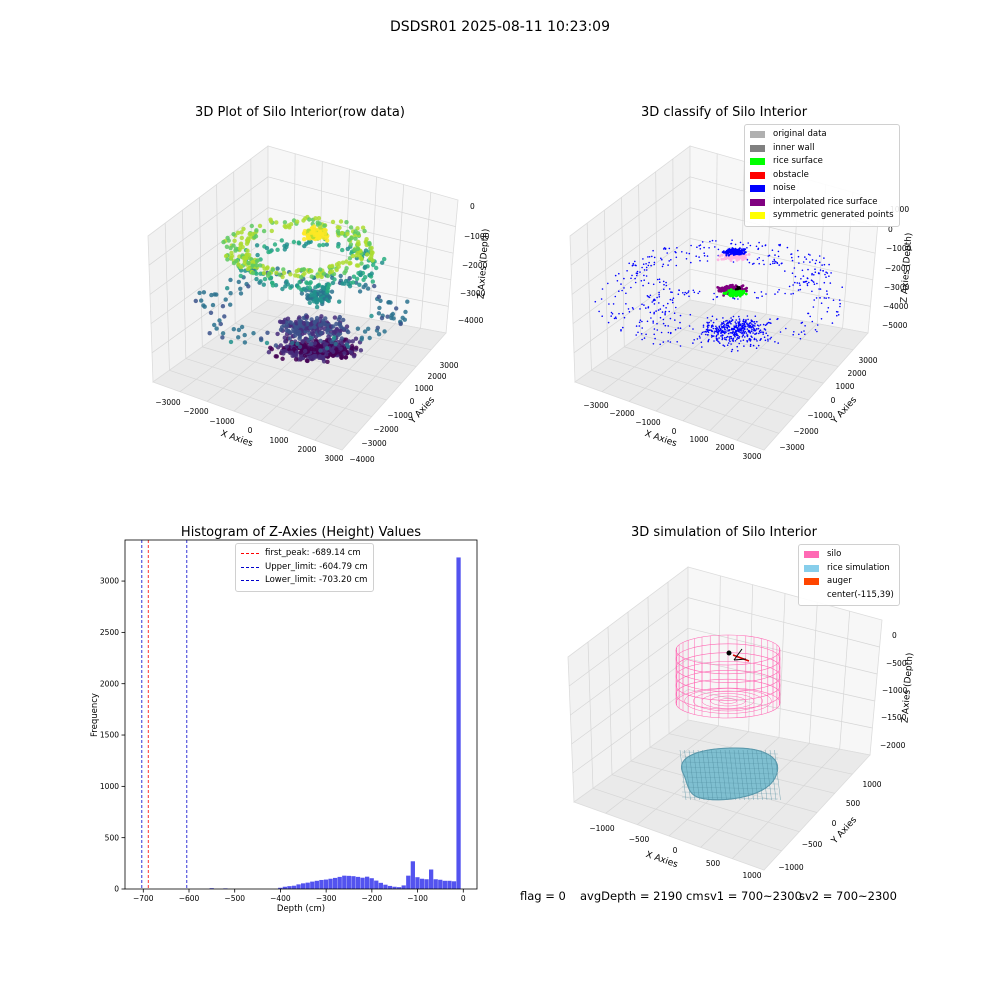 This screenshot has width=1000, height=1000. What do you see at coordinates (95, 715) in the screenshot?
I see `histogram-ylabel: Frequency` at bounding box center [95, 715].